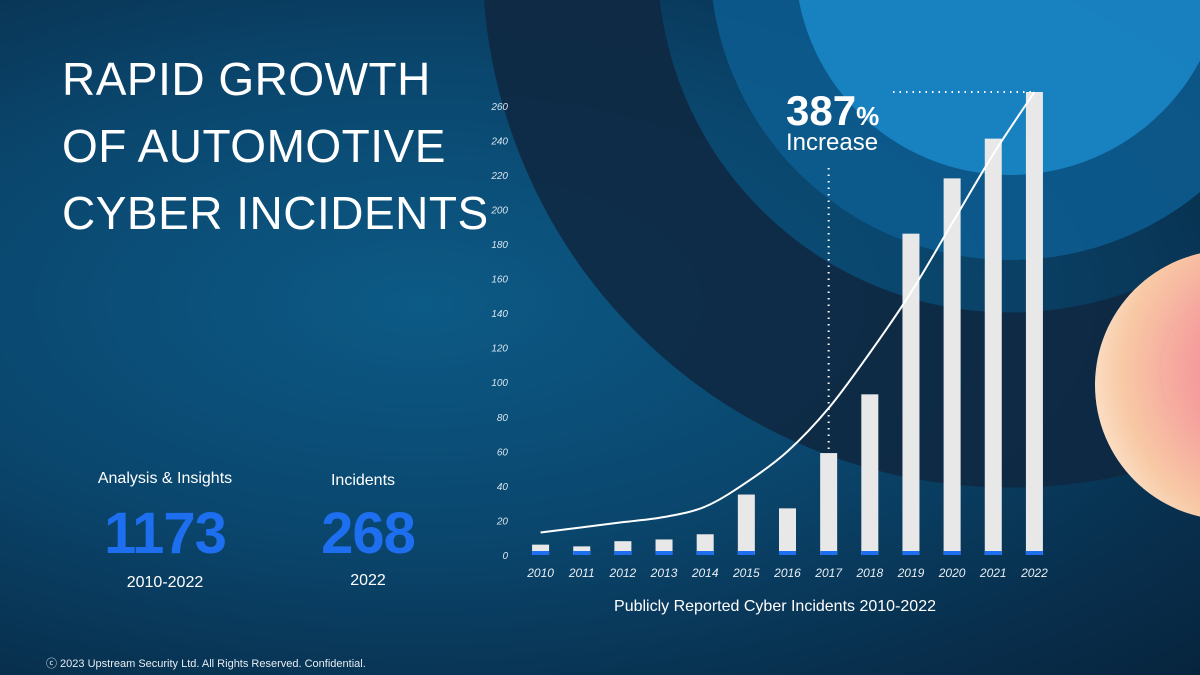 This screenshot has height=675, width=1200. I want to click on y-tick-label: 160, so click(499, 280).